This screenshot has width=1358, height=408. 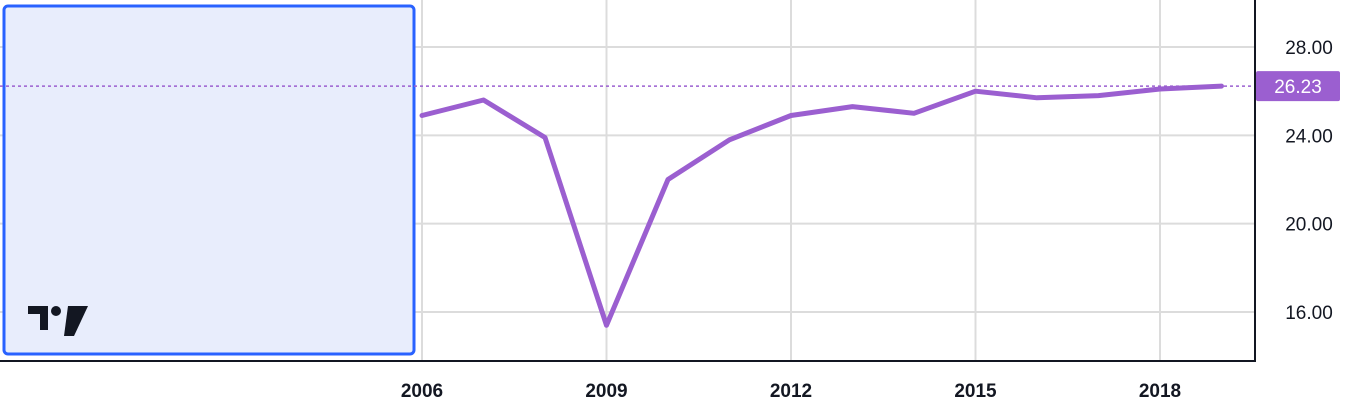 I want to click on x-tick-label-2015: 2015, so click(x=975, y=391).